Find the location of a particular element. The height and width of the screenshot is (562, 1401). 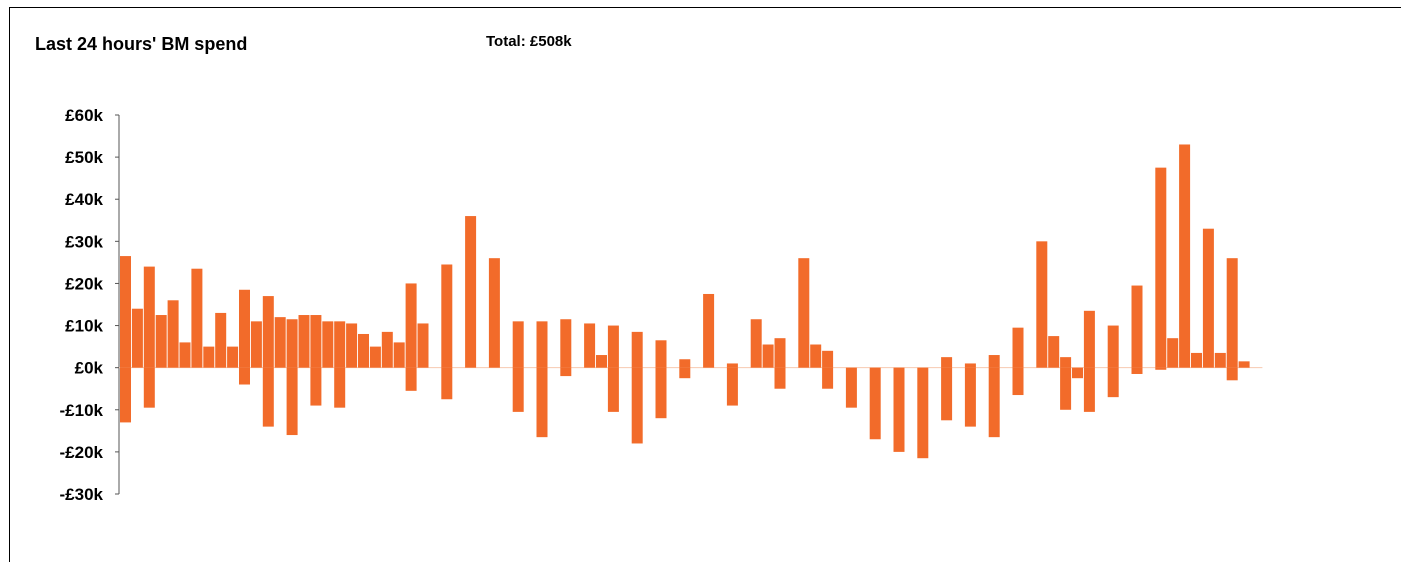

y-tick-label: £0k is located at coordinates (89, 368).